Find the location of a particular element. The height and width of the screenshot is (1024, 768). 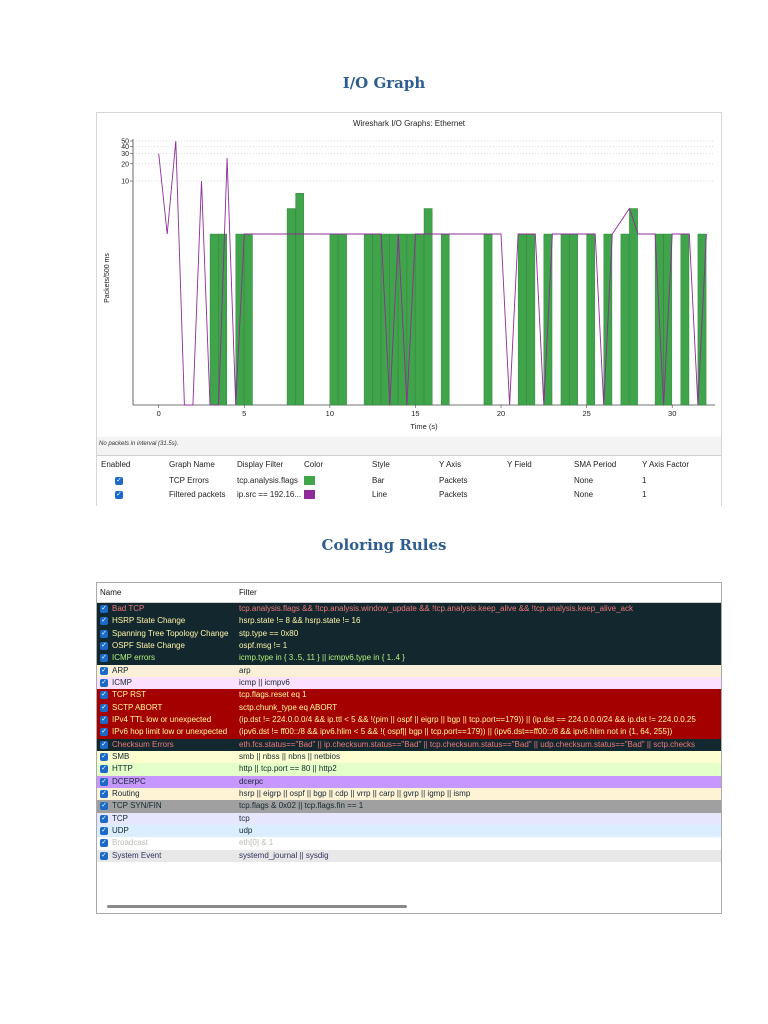

col-enabled: Enabled is located at coordinates (116, 464).